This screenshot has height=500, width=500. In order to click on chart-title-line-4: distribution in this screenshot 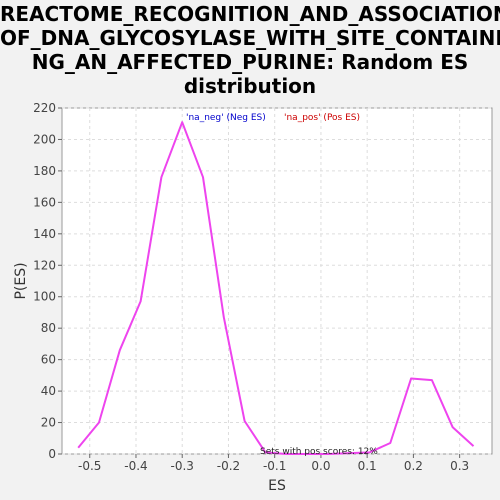, I will do `click(250, 86)`.